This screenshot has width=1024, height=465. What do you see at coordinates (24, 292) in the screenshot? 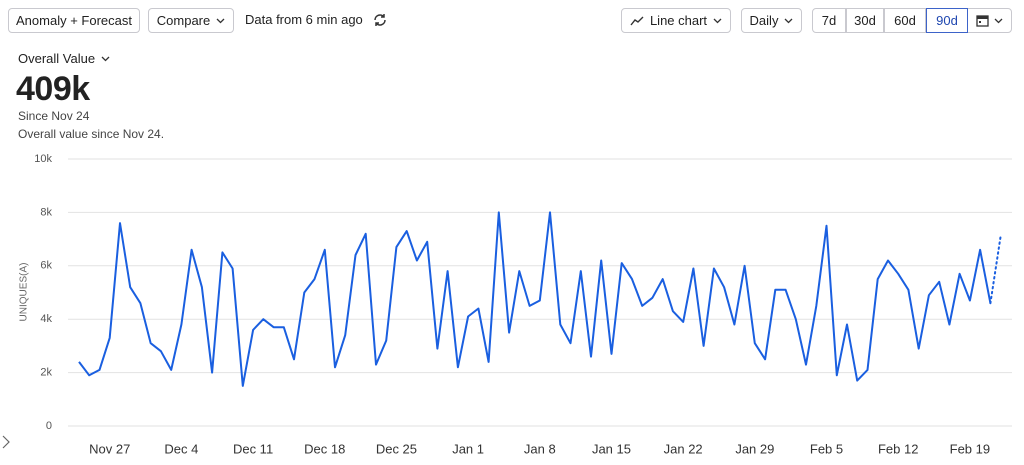
I see `y-axis-label: UNIQUES(A)` at bounding box center [24, 292].